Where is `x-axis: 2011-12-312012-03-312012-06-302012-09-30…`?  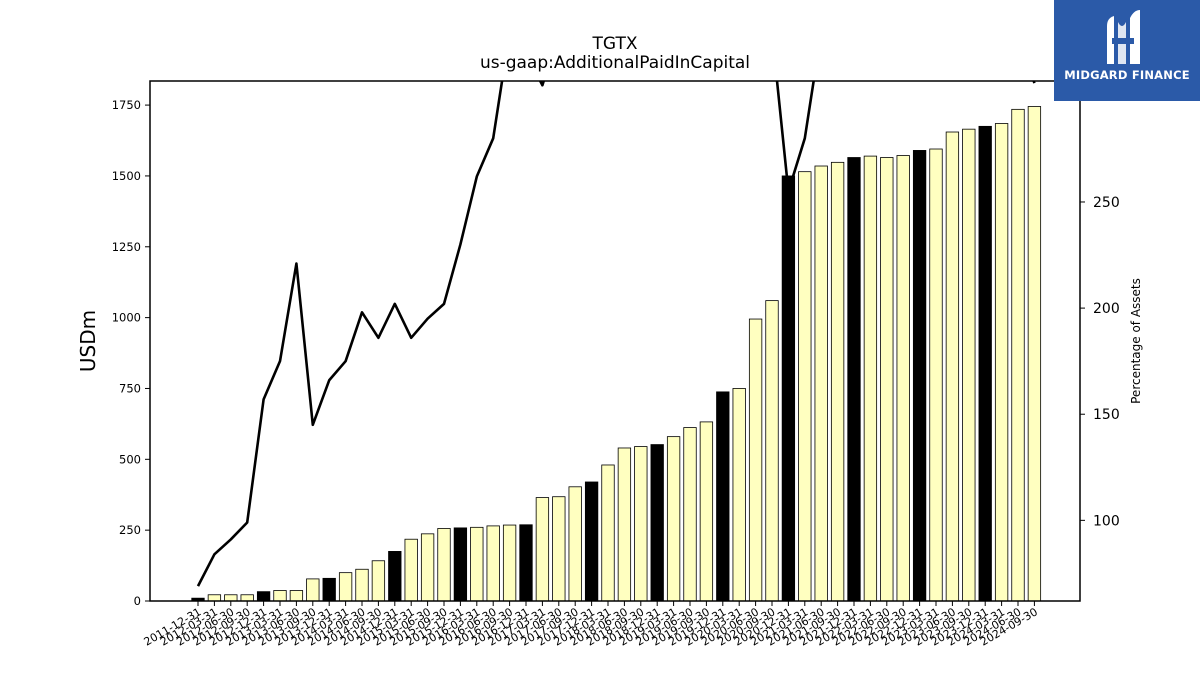
x-axis: 2011-12-312012-03-312012-06-302012-09-30… is located at coordinates (591, 625).